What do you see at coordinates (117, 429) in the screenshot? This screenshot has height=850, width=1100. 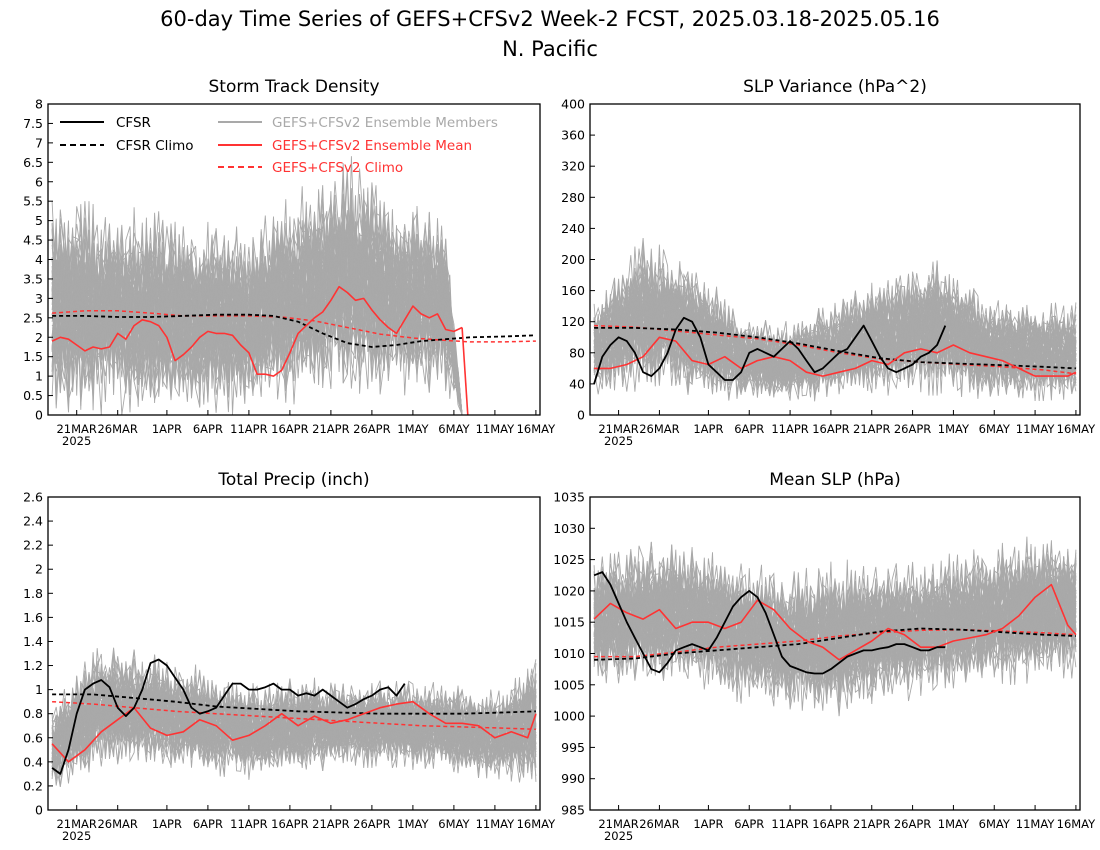 I see `x-tick-label: 26MAR` at bounding box center [117, 429].